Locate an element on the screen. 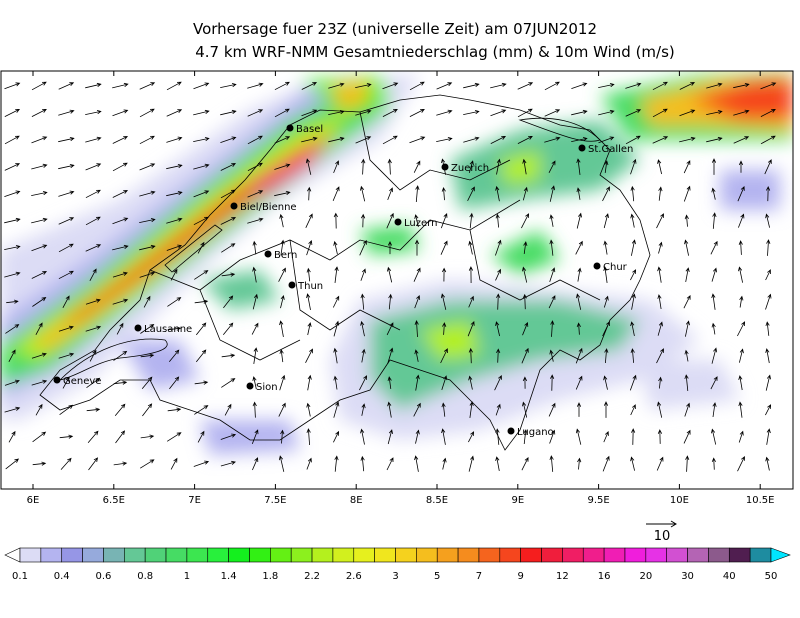 The height and width of the screenshot is (618, 800). colorbar-label: 50 is located at coordinates (771, 576).